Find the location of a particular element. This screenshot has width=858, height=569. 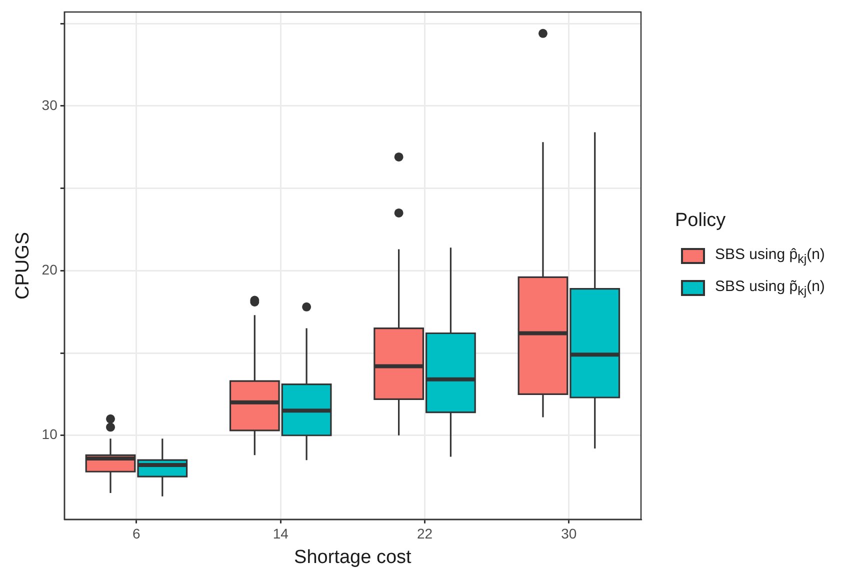

x-tick-label: 6 is located at coordinates (136, 534).